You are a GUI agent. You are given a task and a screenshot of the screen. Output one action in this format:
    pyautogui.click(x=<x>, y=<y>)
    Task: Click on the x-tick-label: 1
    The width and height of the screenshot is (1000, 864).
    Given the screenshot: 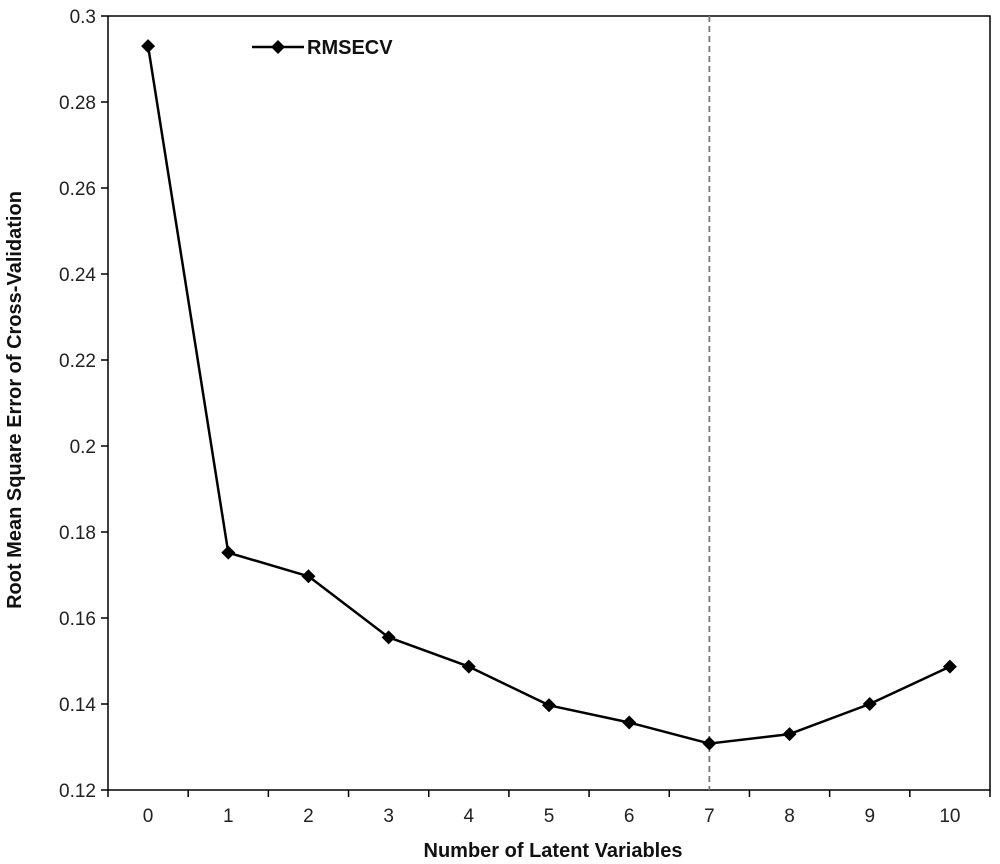 What is the action you would take?
    pyautogui.click(x=228, y=816)
    